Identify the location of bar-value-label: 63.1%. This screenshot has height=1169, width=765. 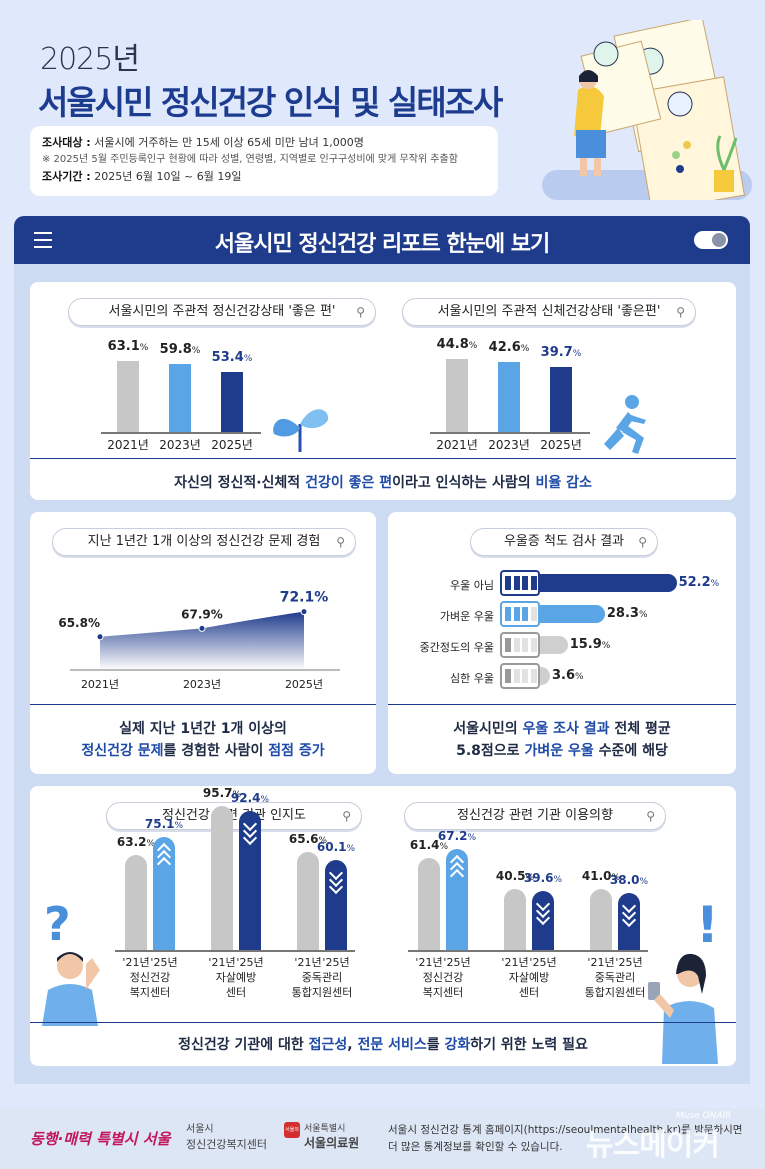
(128, 346).